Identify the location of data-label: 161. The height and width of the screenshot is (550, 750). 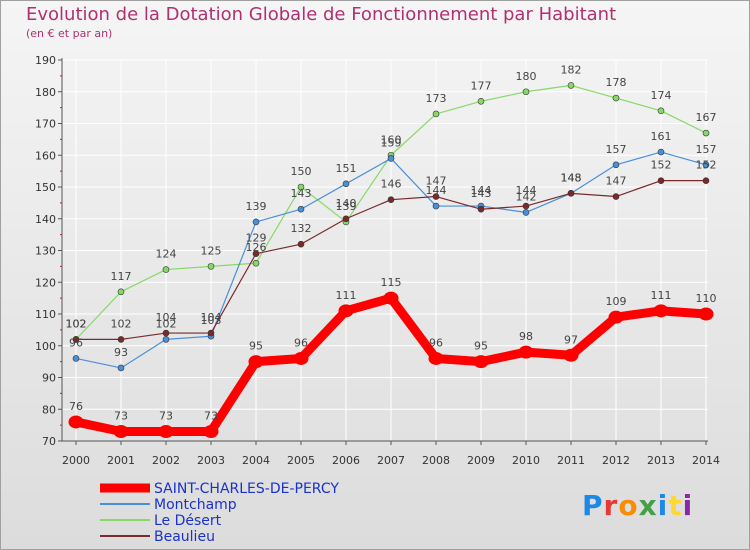
(661, 136).